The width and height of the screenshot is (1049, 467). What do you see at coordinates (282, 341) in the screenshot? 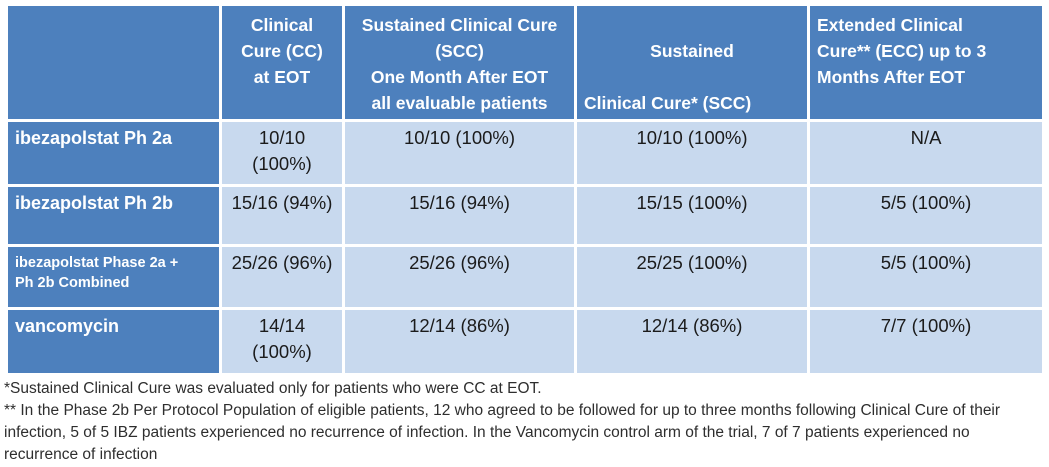
I see `cell-vancomycin-cc: 14/14 (100%)` at bounding box center [282, 341].